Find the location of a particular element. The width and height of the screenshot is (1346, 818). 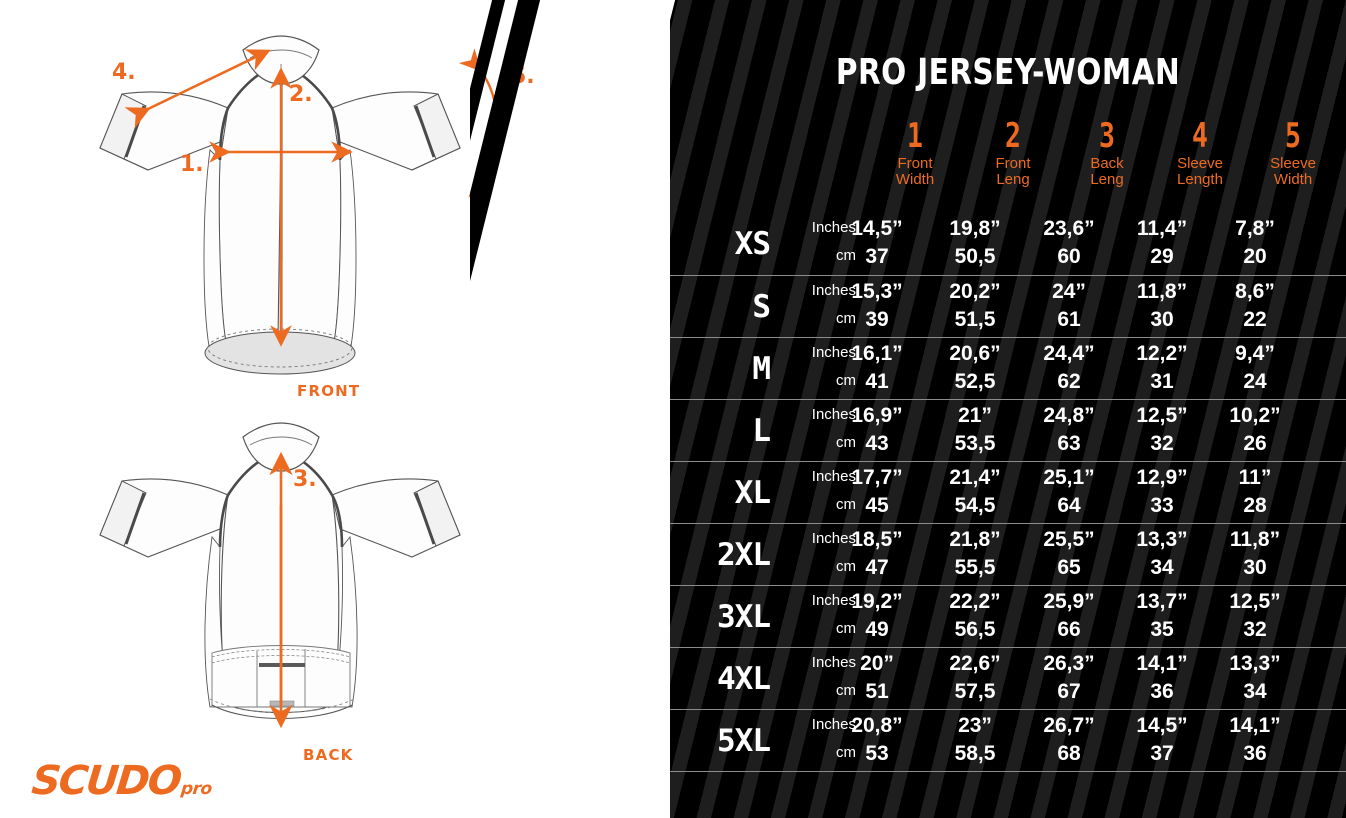

cell-inches-XS-4: 11,4” is located at coordinates (1162, 228).